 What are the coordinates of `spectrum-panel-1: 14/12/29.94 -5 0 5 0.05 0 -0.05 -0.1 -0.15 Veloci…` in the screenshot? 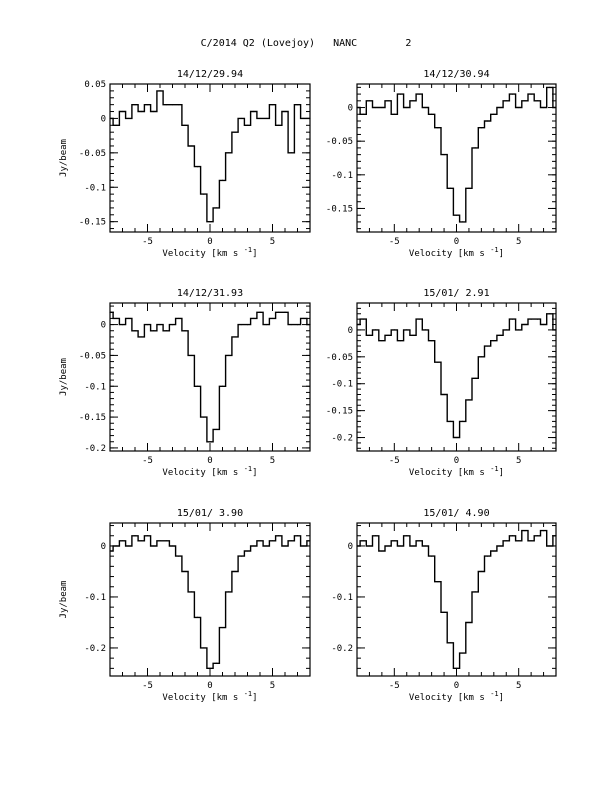 It's located at (185, 164).